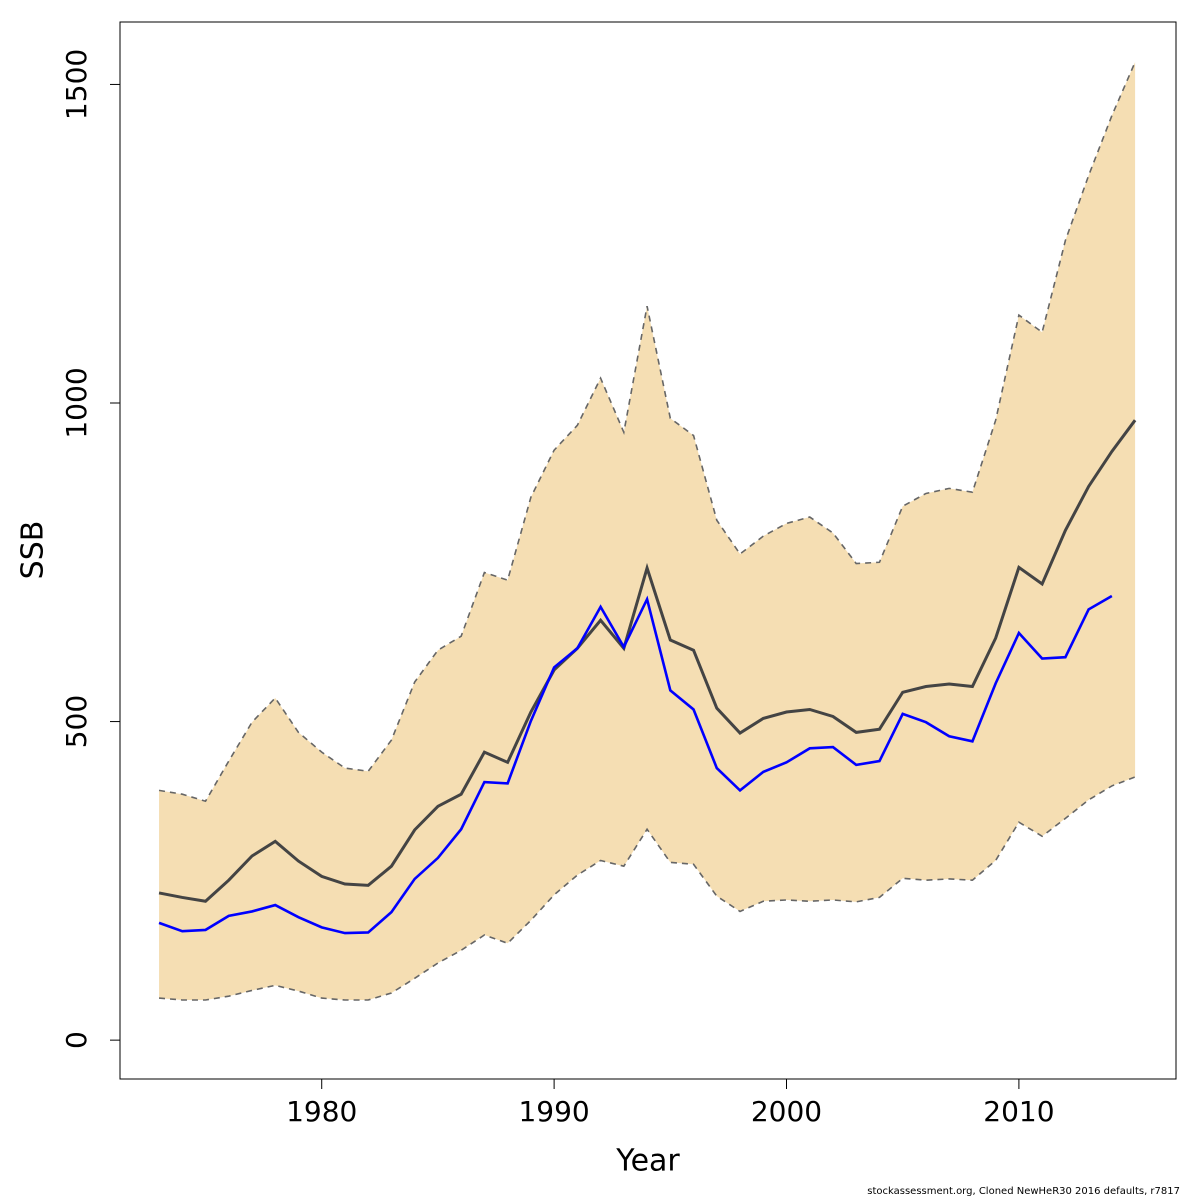  Describe the element at coordinates (76, 84) in the screenshot. I see `y-tick-label: 1500` at that location.